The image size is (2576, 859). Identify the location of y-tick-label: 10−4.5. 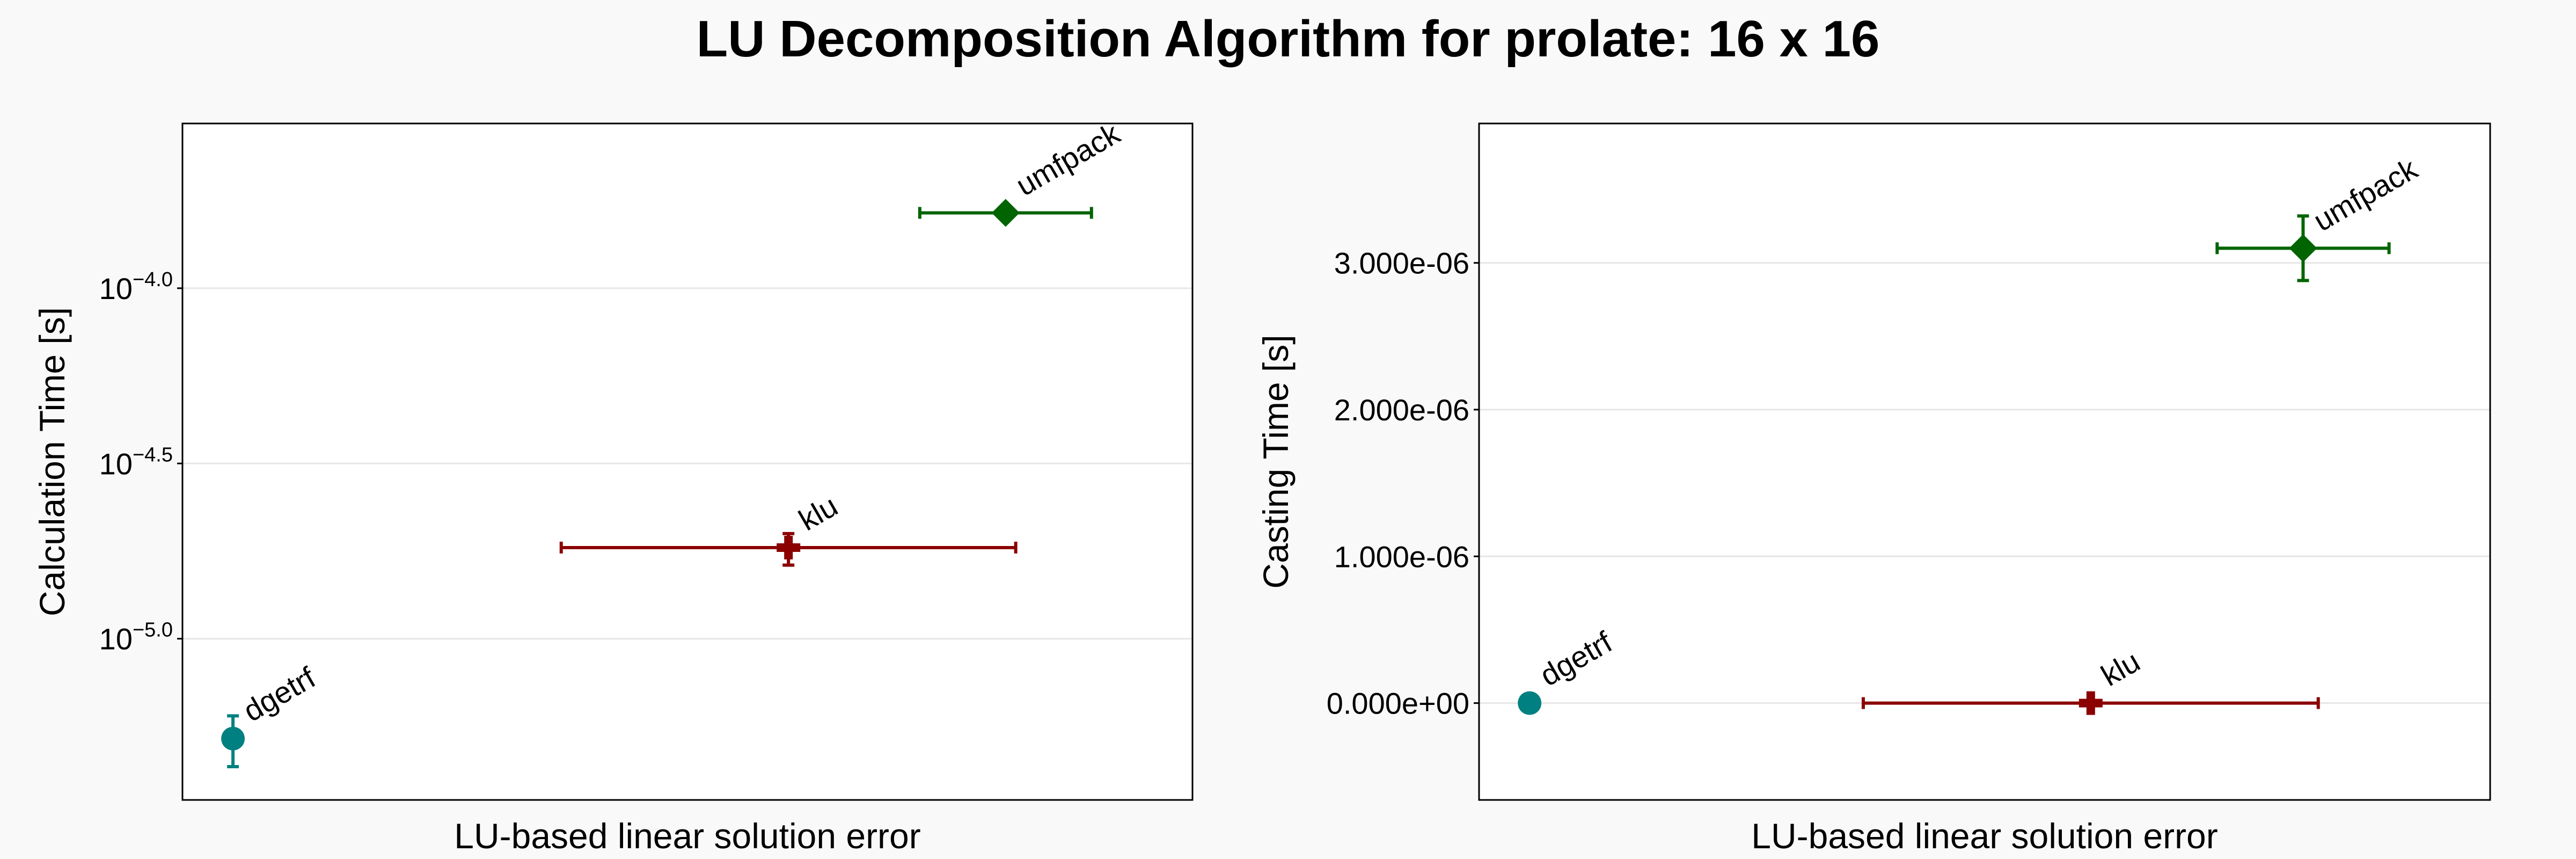
(136, 462).